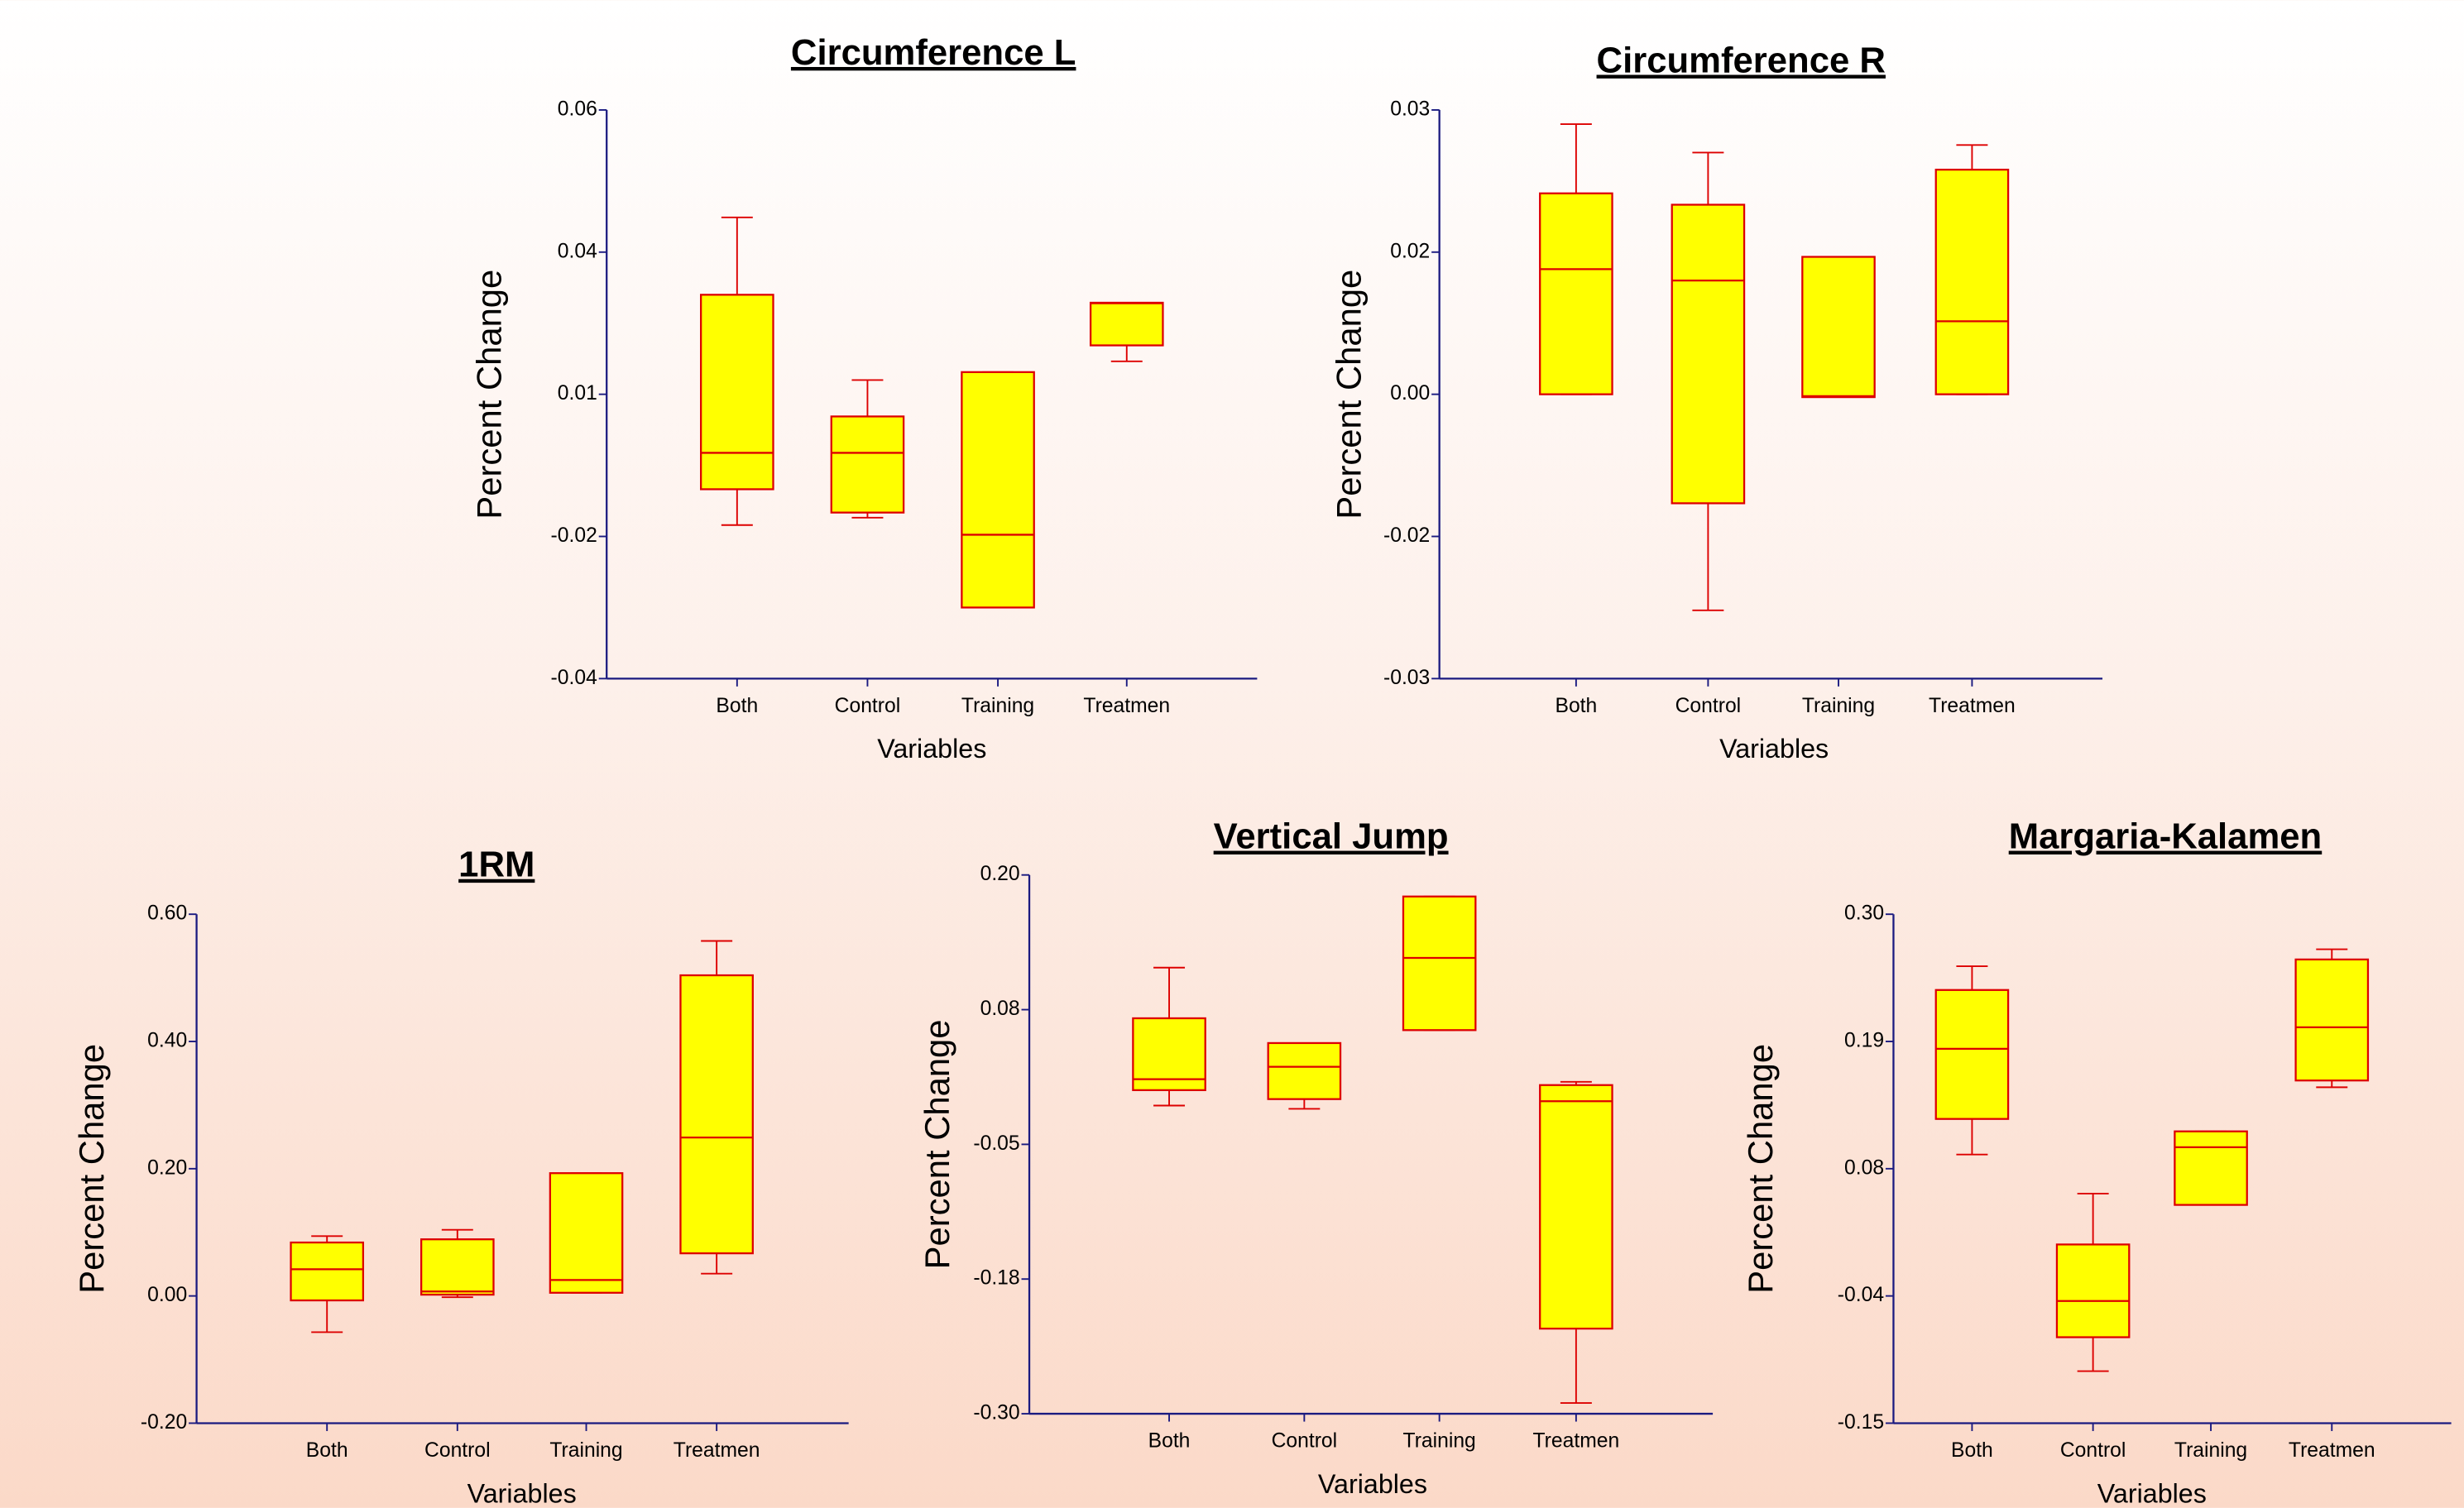 The image size is (2464, 1508). Describe the element at coordinates (996, 1278) in the screenshot. I see `y-tick-label: -0.18` at that location.